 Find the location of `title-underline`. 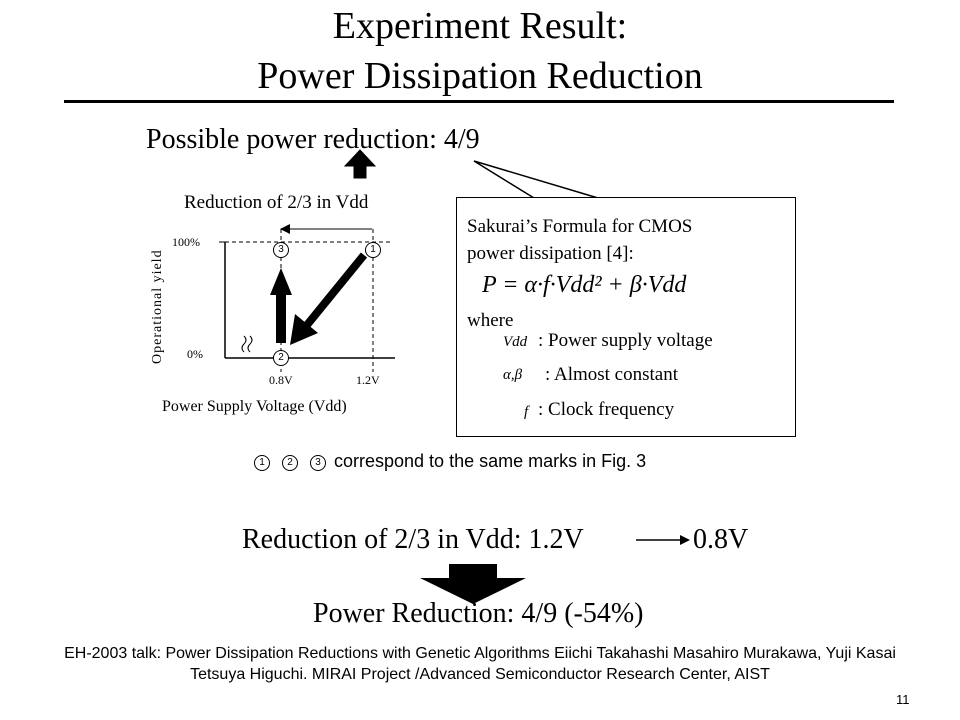

title-underline is located at coordinates (479, 101).